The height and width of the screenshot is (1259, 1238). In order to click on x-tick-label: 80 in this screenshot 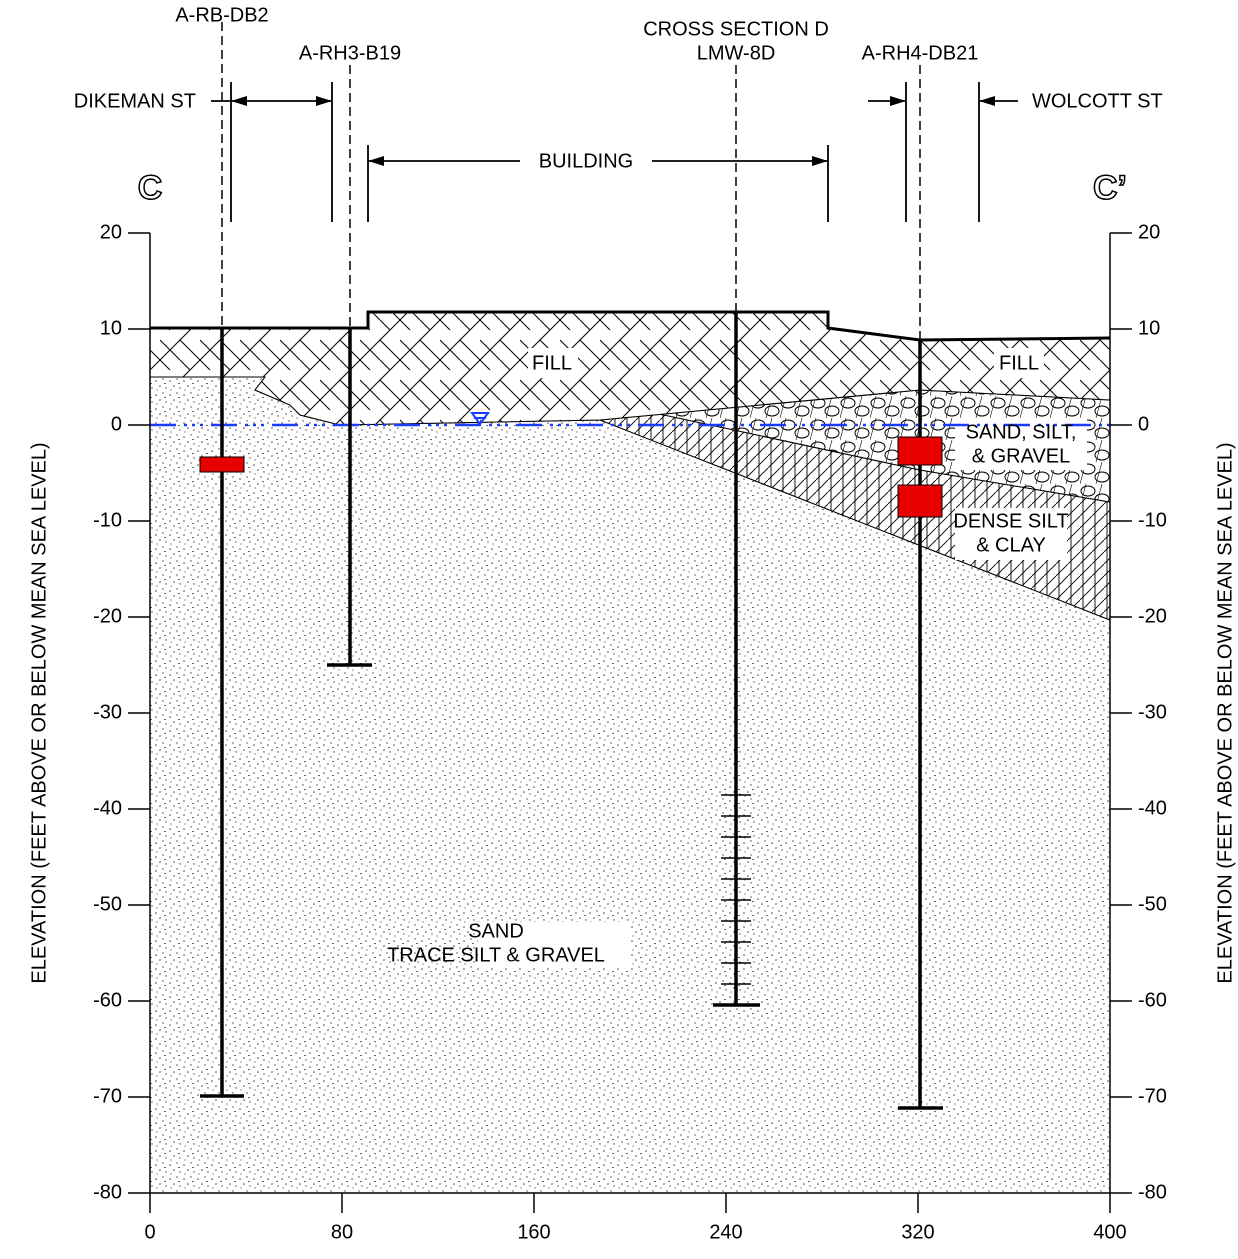, I will do `click(342, 1232)`.